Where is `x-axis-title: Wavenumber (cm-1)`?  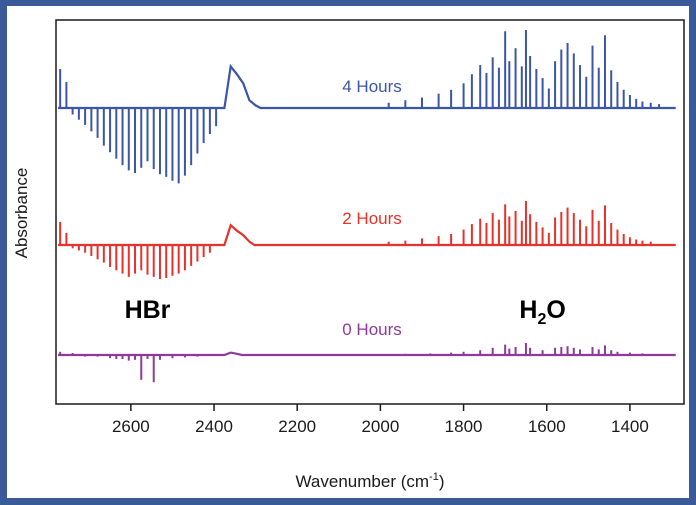
x-axis-title: Wavenumber (cm-1) is located at coordinates (370, 481).